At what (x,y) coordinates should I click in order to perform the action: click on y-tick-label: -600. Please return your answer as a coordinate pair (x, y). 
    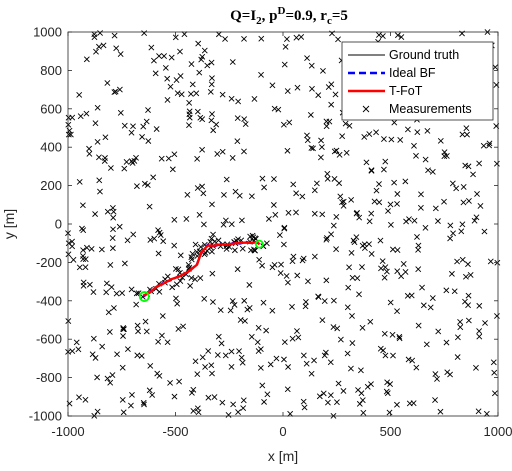
    Looking at the image, I should click on (49, 339).